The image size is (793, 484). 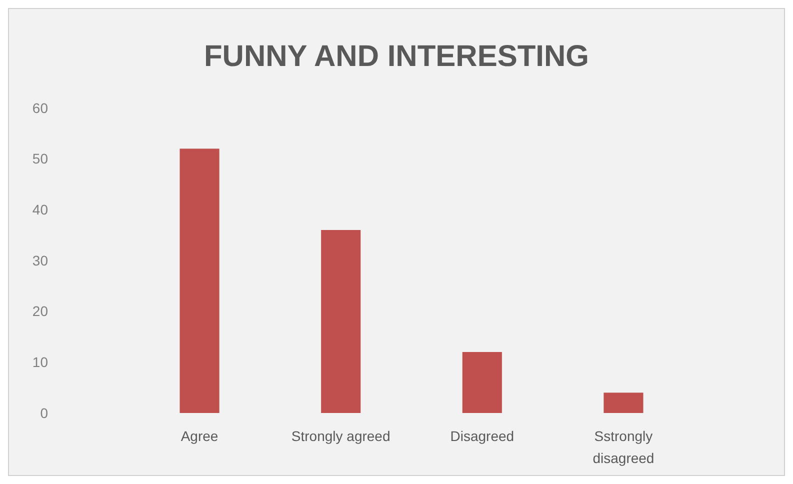 What do you see at coordinates (340, 436) in the screenshot?
I see `x-tick-label: Strongly agreed` at bounding box center [340, 436].